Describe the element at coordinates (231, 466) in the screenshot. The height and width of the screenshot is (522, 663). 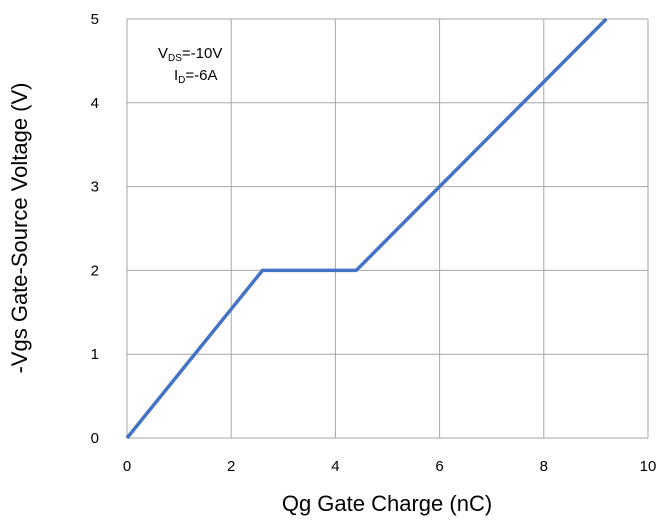
I see `x-tick-label-1: 2` at that location.